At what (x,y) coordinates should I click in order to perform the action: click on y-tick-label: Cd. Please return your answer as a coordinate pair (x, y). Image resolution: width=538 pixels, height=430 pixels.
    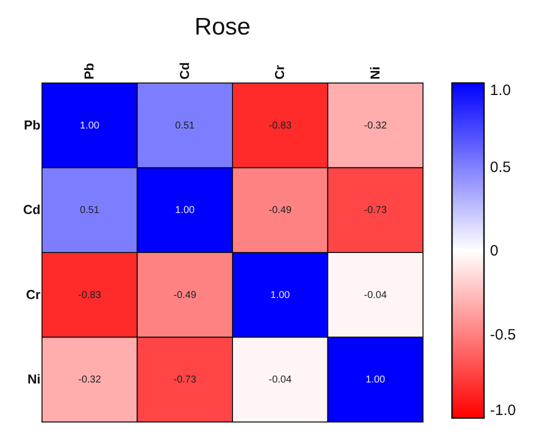
    Looking at the image, I should click on (32, 210).